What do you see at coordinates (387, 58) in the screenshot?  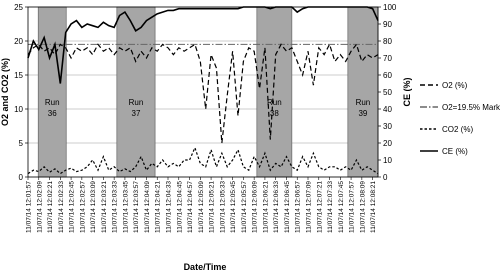 I see `y2-tick-label: 70` at bounding box center [387, 58].